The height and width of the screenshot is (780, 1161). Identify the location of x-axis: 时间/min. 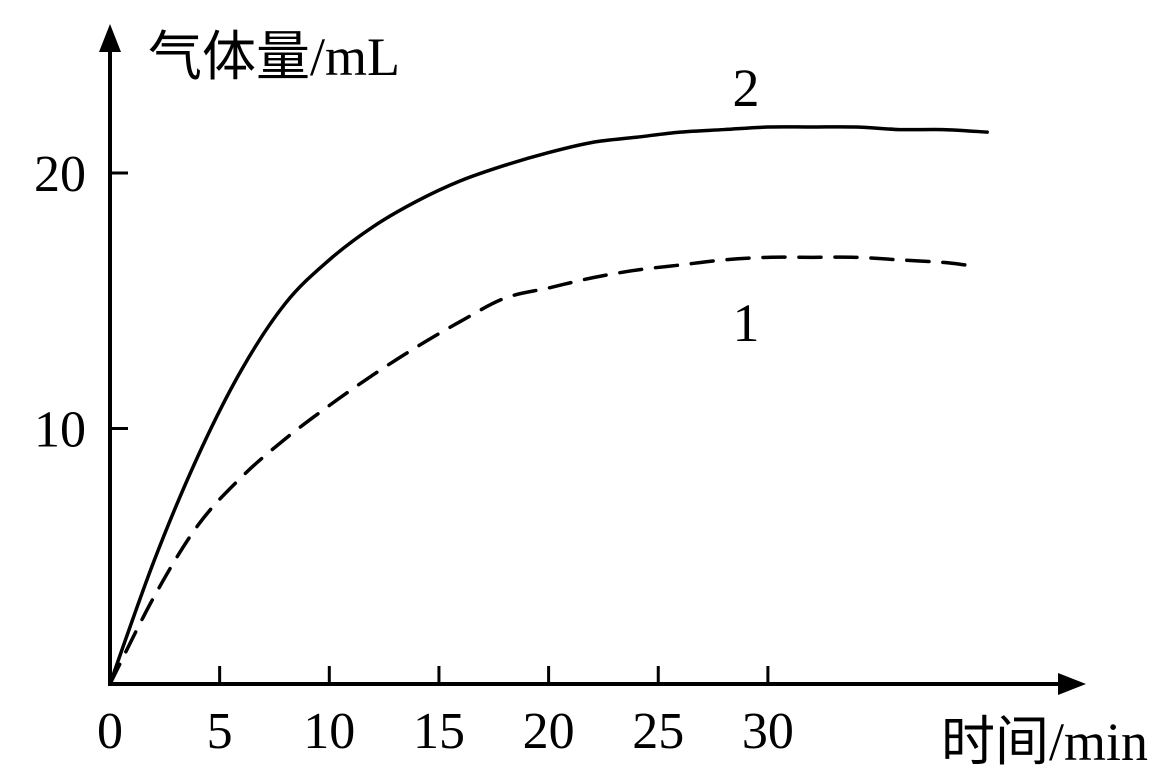
(629, 722).